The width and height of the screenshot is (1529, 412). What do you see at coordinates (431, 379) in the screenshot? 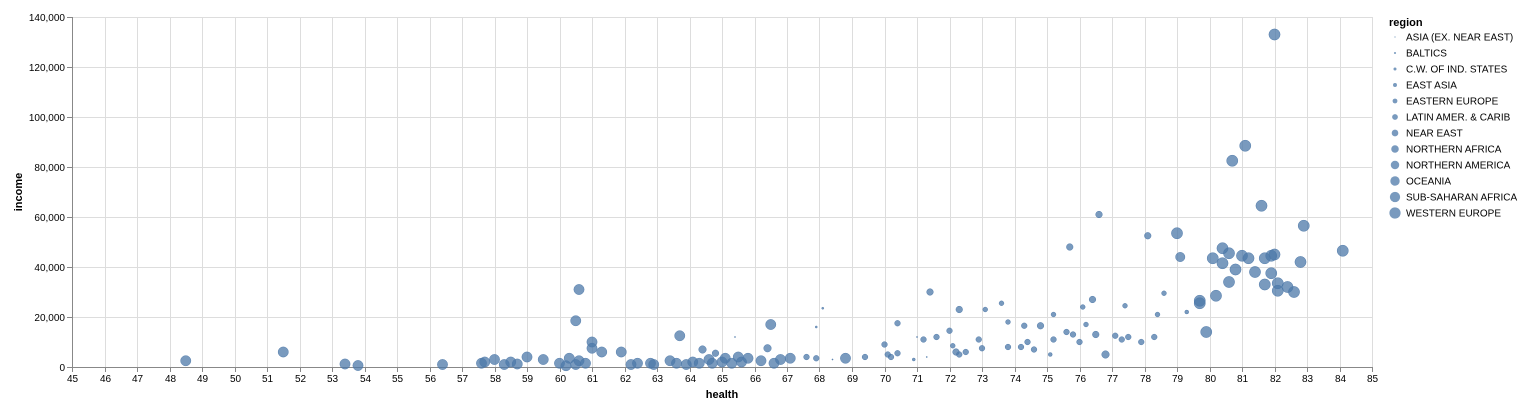
I see `x-tick-label: 56` at bounding box center [431, 379].